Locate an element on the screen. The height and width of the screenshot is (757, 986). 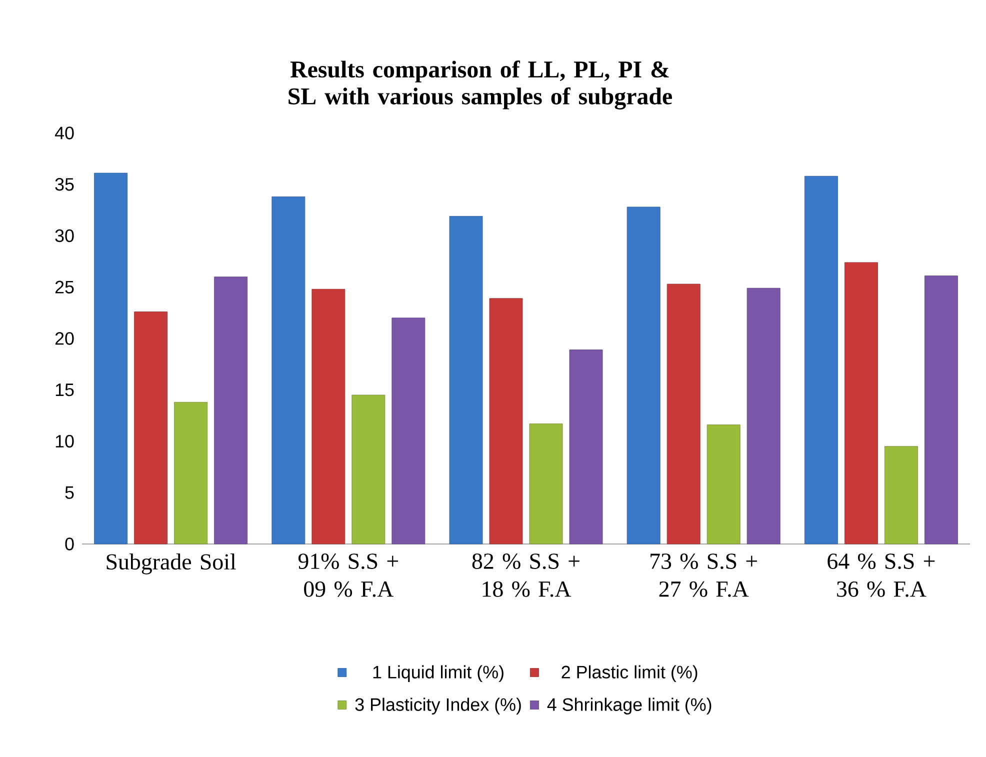
legend-label: 3 Plasticity Index (%) is located at coordinates (438, 706).